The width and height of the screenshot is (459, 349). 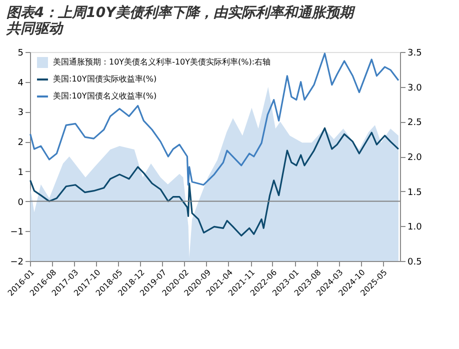 What do you see at coordinates (415, 88) in the screenshot?
I see `y2-tick-label: 3.0` at bounding box center [415, 88].